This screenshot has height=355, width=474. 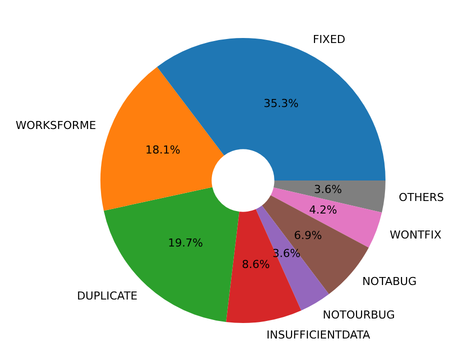 What do you see at coordinates (56, 125) in the screenshot?
I see `slice-label: WORKSFORME` at bounding box center [56, 125].